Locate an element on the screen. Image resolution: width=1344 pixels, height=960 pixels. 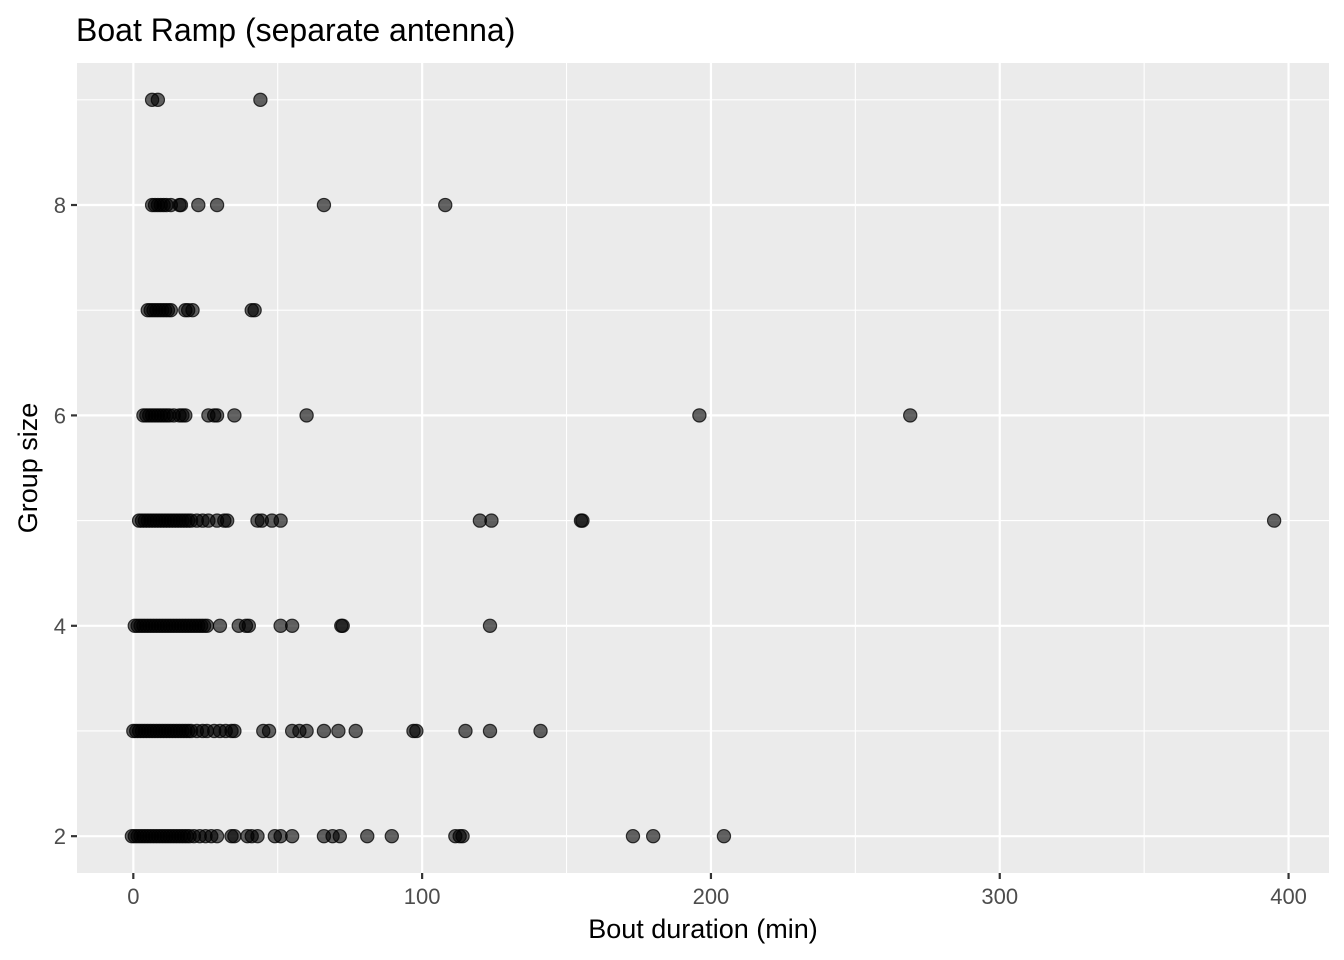
x-tick-label: 400 is located at coordinates (1288, 896).